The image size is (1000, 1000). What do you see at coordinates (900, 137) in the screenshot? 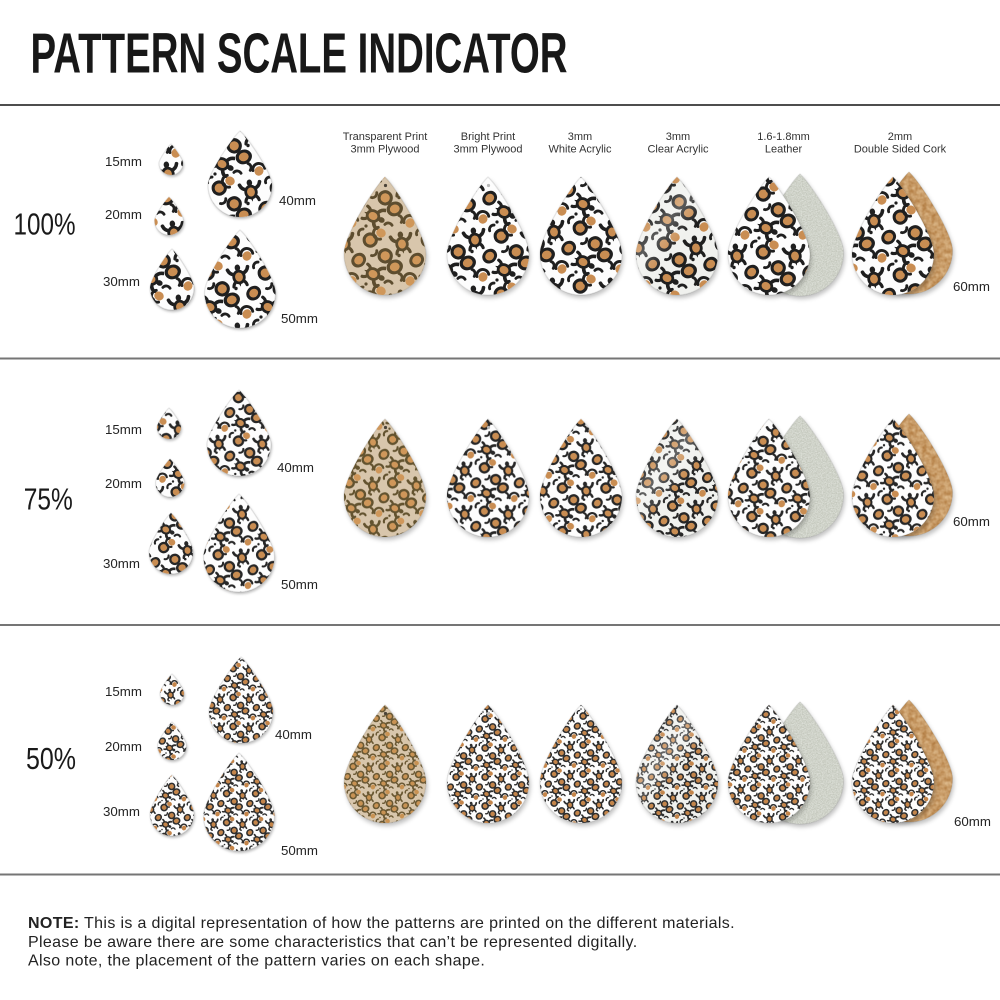
I see `svg-text: 2mm` at bounding box center [900, 137].